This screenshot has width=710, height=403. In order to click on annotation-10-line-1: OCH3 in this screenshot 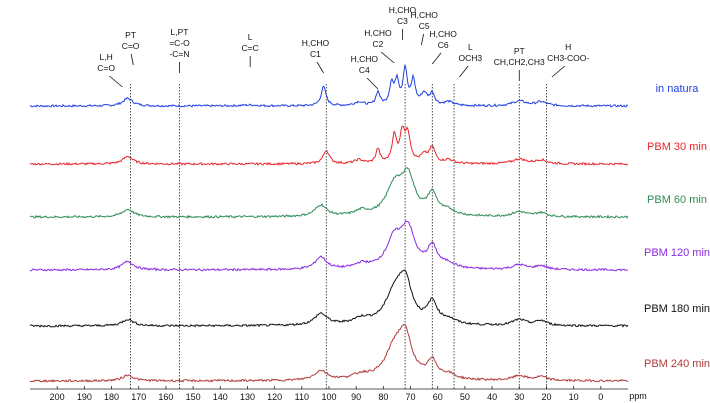, I will do `click(471, 58)`.